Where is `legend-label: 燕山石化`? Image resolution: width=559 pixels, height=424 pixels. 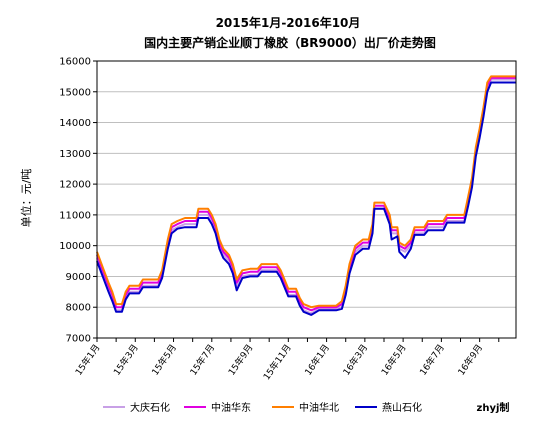
legend-label: 燕山石化 is located at coordinates (402, 407).